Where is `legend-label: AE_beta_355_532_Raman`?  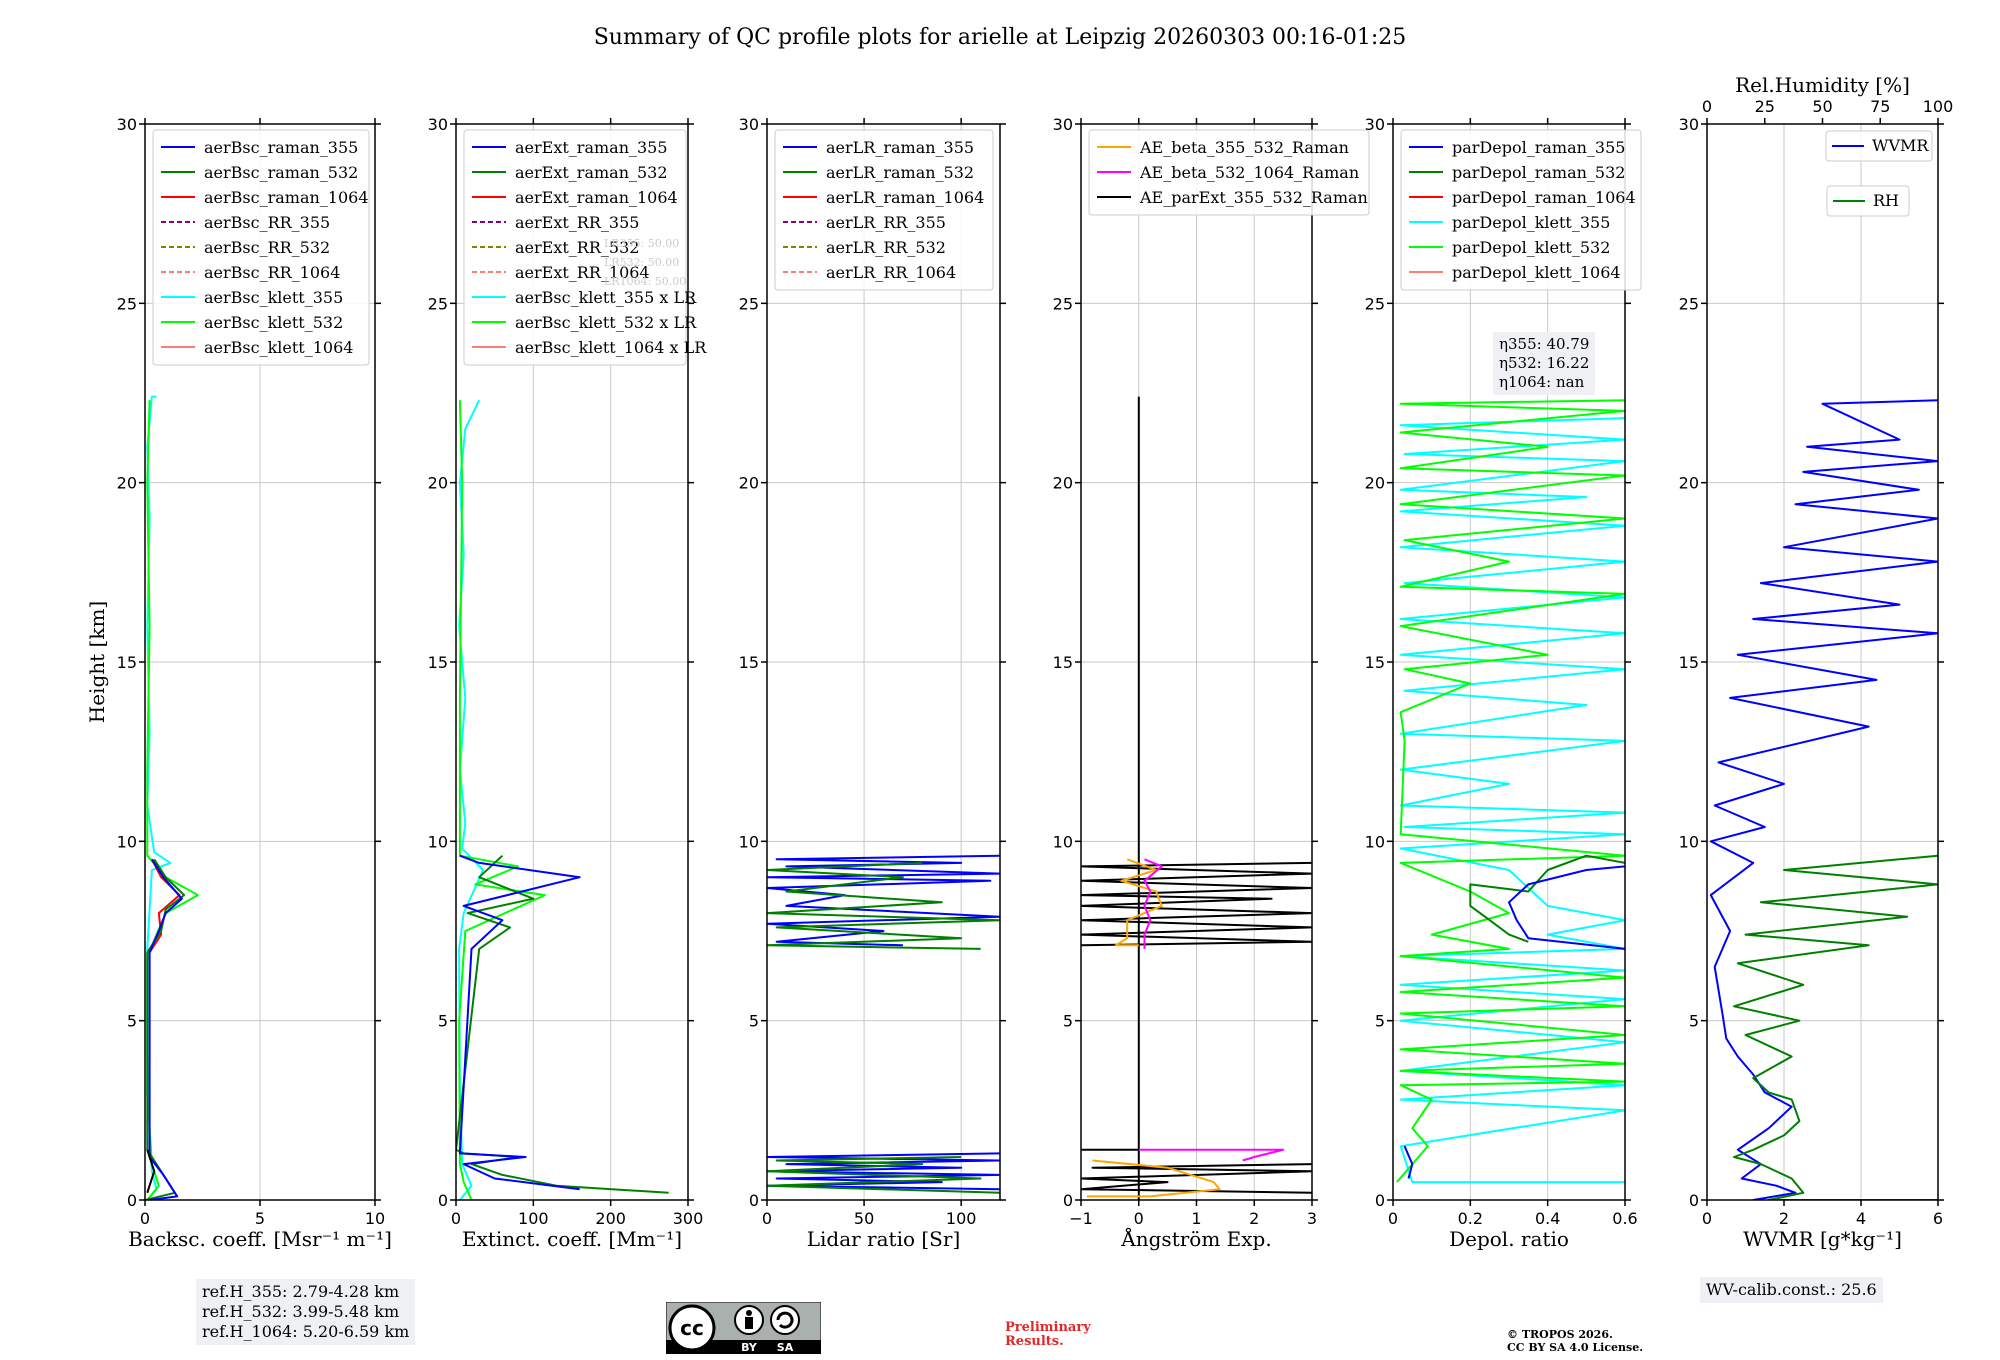 legend-label: AE_beta_355_532_Raman is located at coordinates (1244, 147).